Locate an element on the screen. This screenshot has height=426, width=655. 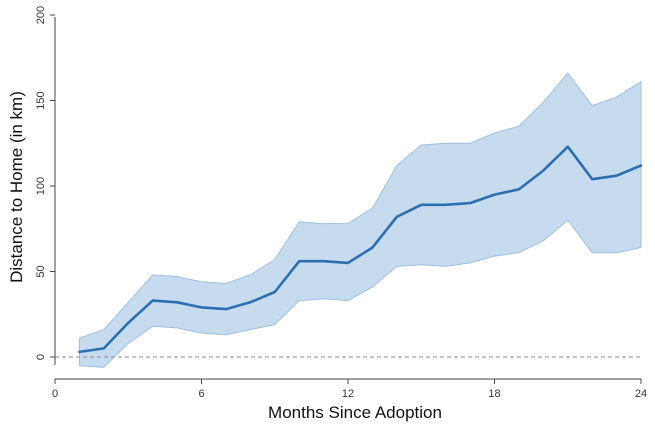
x-tick-label: 0 is located at coordinates (55, 394).